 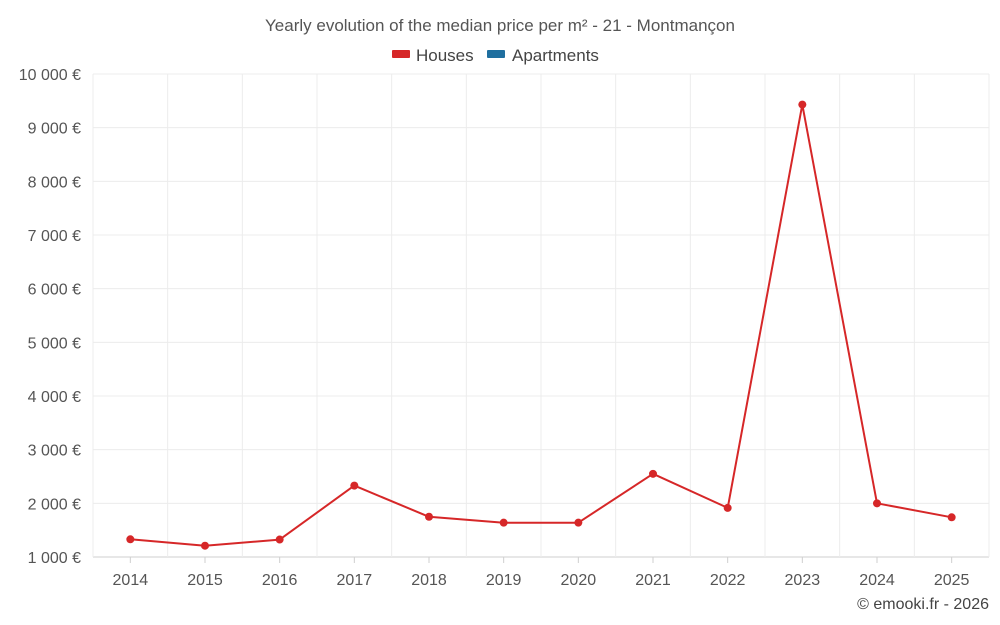 I want to click on data-point-houses-2014, so click(x=130, y=539).